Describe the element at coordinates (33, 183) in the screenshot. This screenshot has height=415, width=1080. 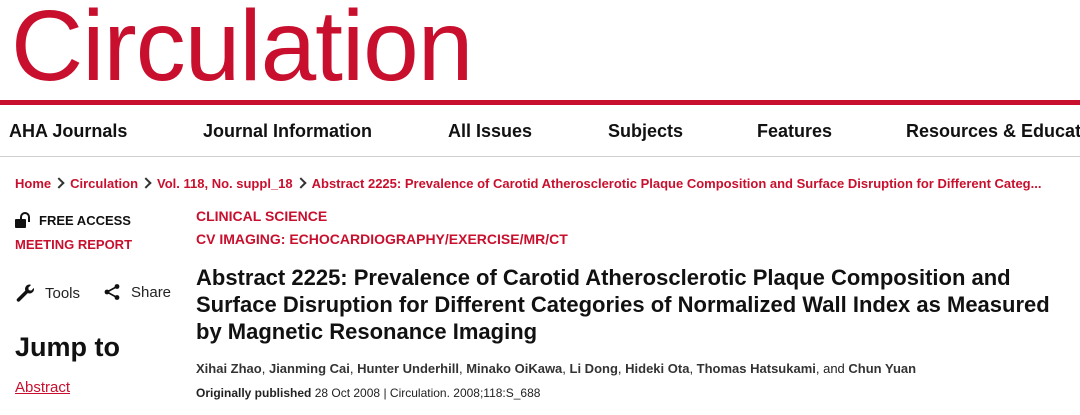
I see `breadcrumb-home: Home` at that location.